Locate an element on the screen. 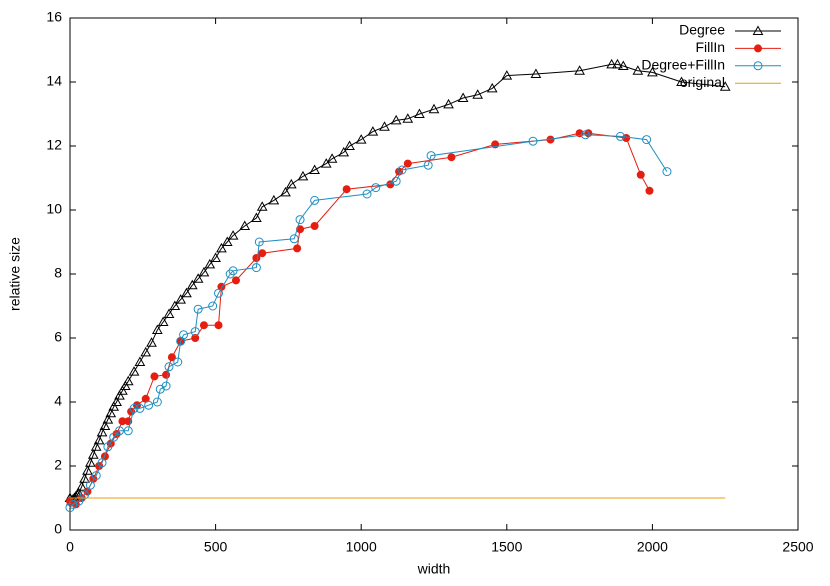 Image resolution: width=830 pixels, height=586 pixels. y-tick-label: 16 is located at coordinates (54, 17).